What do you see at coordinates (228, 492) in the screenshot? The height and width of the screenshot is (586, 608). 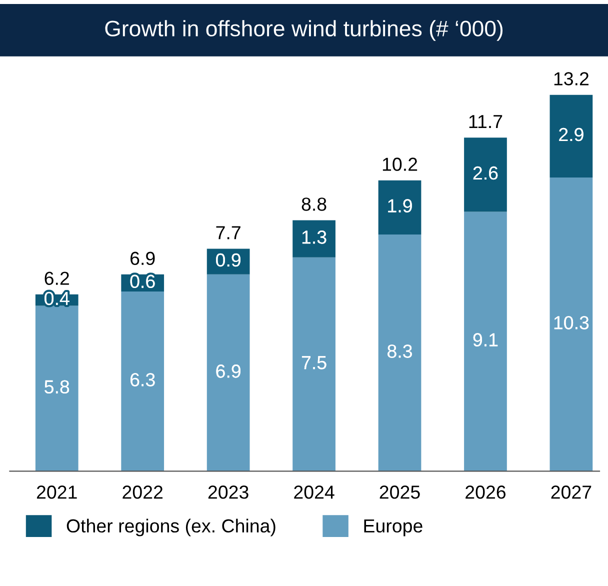 I see `x-tick-label: 2023` at bounding box center [228, 492].